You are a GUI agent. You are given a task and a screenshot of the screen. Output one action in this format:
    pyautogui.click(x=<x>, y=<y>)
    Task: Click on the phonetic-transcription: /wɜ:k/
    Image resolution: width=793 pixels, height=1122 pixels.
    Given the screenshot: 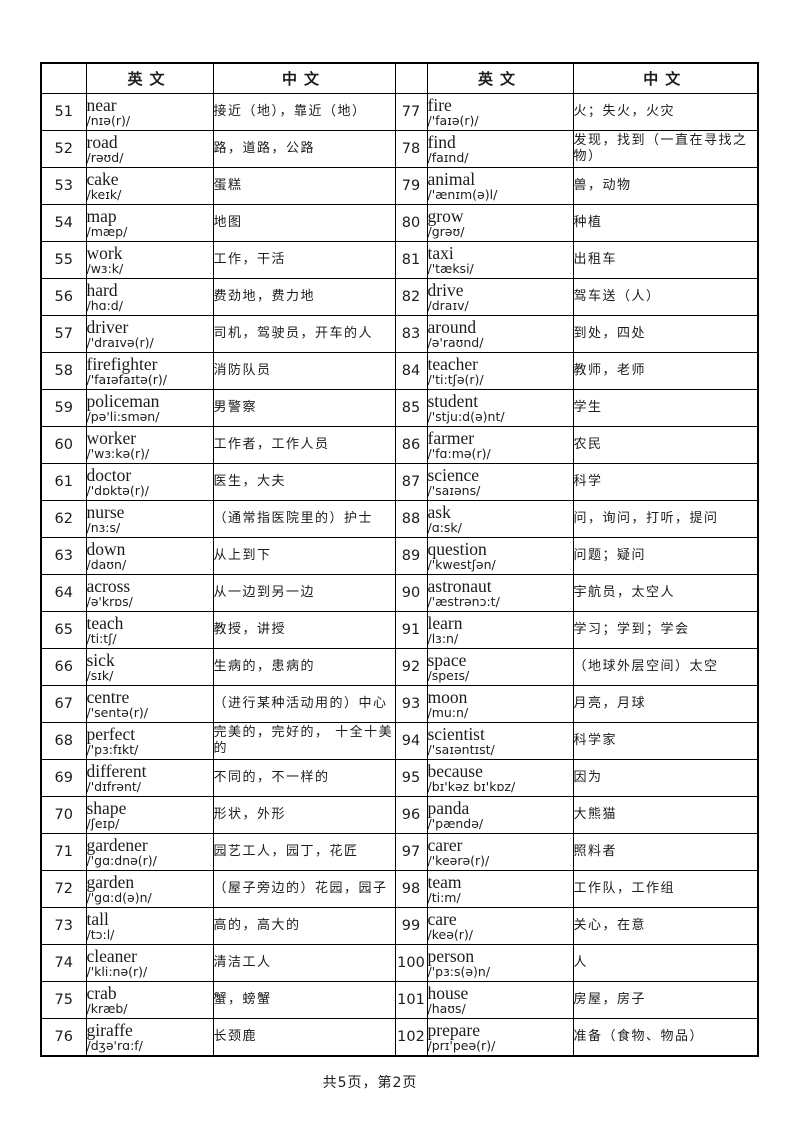 What is the action you would take?
    pyautogui.click(x=105, y=268)
    